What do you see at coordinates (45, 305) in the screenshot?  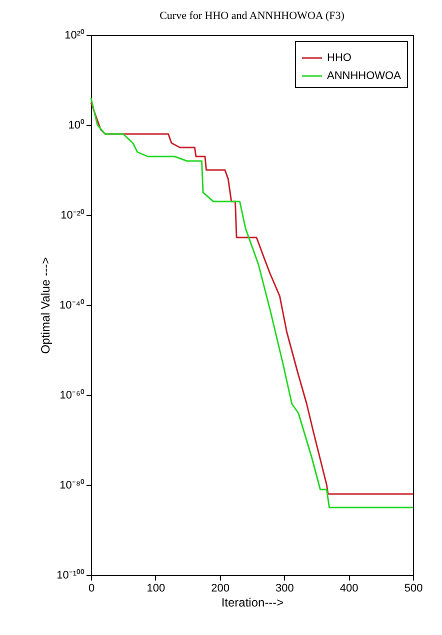 I see `y-axis-title: Optimal Value --->` at bounding box center [45, 305].